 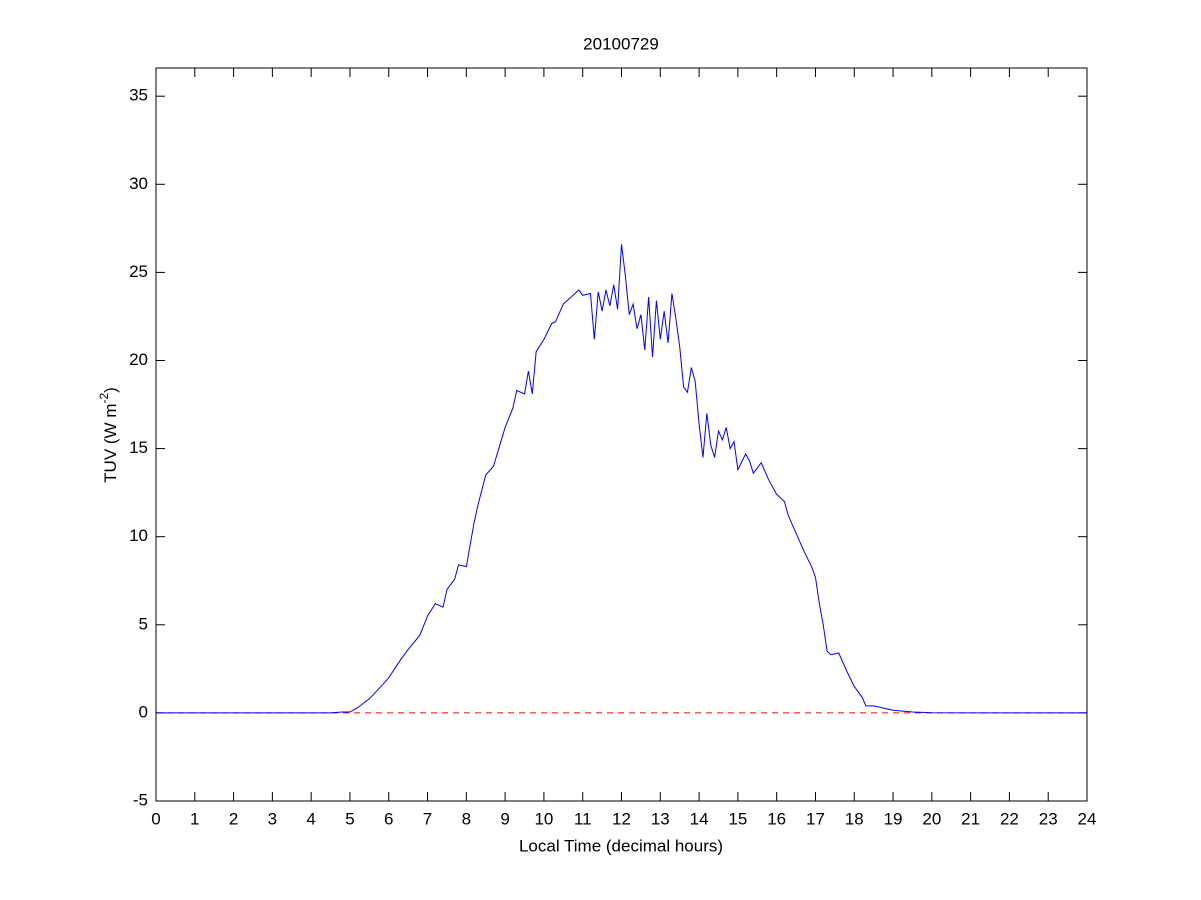 I want to click on x-tick-label: 21, so click(x=970, y=818).